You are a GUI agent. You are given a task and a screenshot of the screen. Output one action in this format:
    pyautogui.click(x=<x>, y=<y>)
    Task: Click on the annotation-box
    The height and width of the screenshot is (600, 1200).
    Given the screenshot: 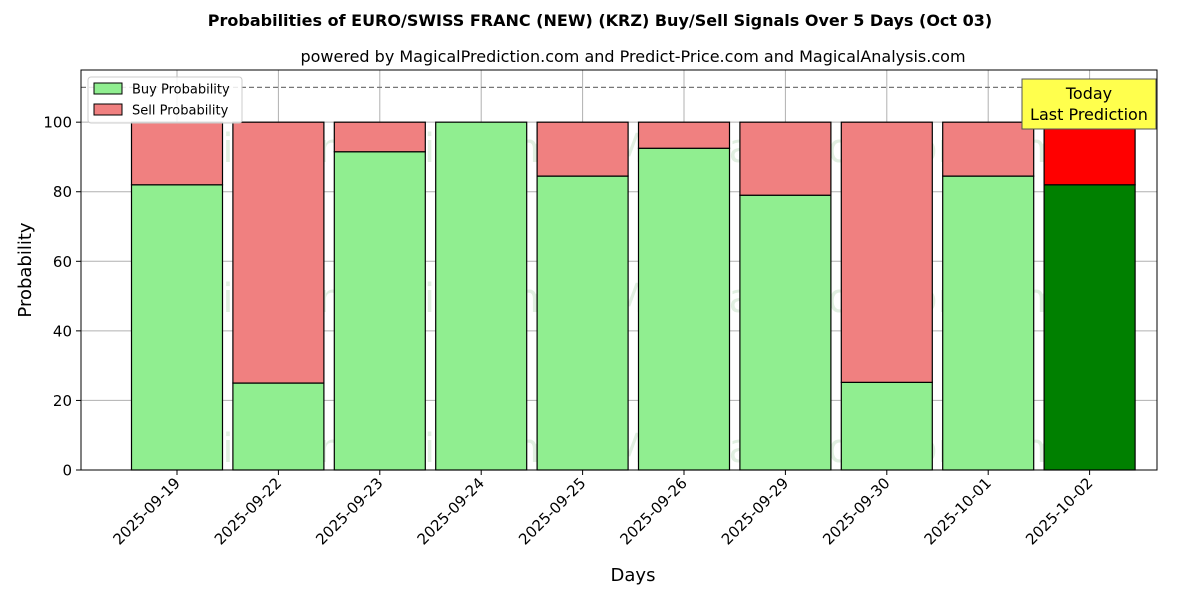 What is the action you would take?
    pyautogui.click(x=1089, y=104)
    